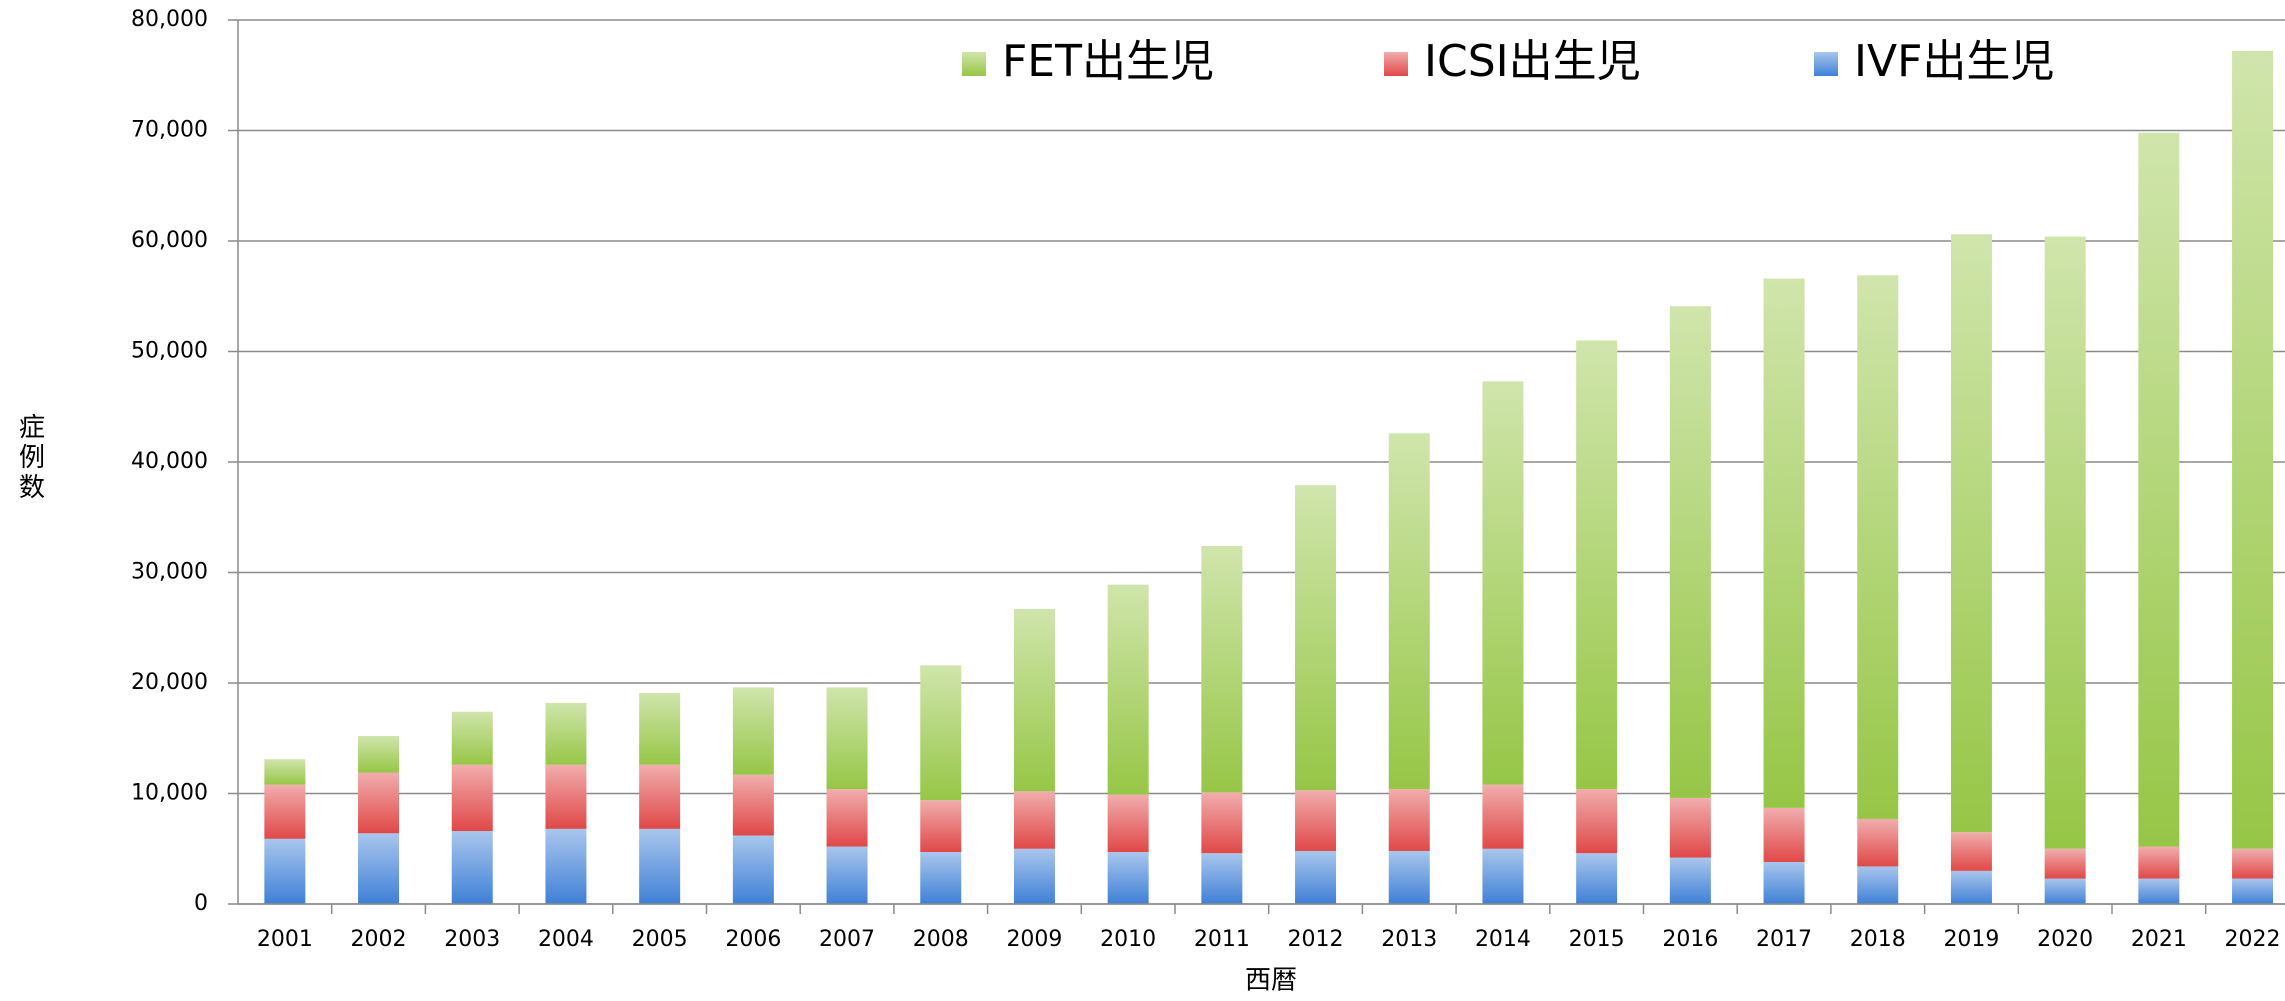 This screenshot has height=1001, width=2285. Describe the element at coordinates (1597, 939) in the screenshot. I see `x-tick-label: 2015` at that location.